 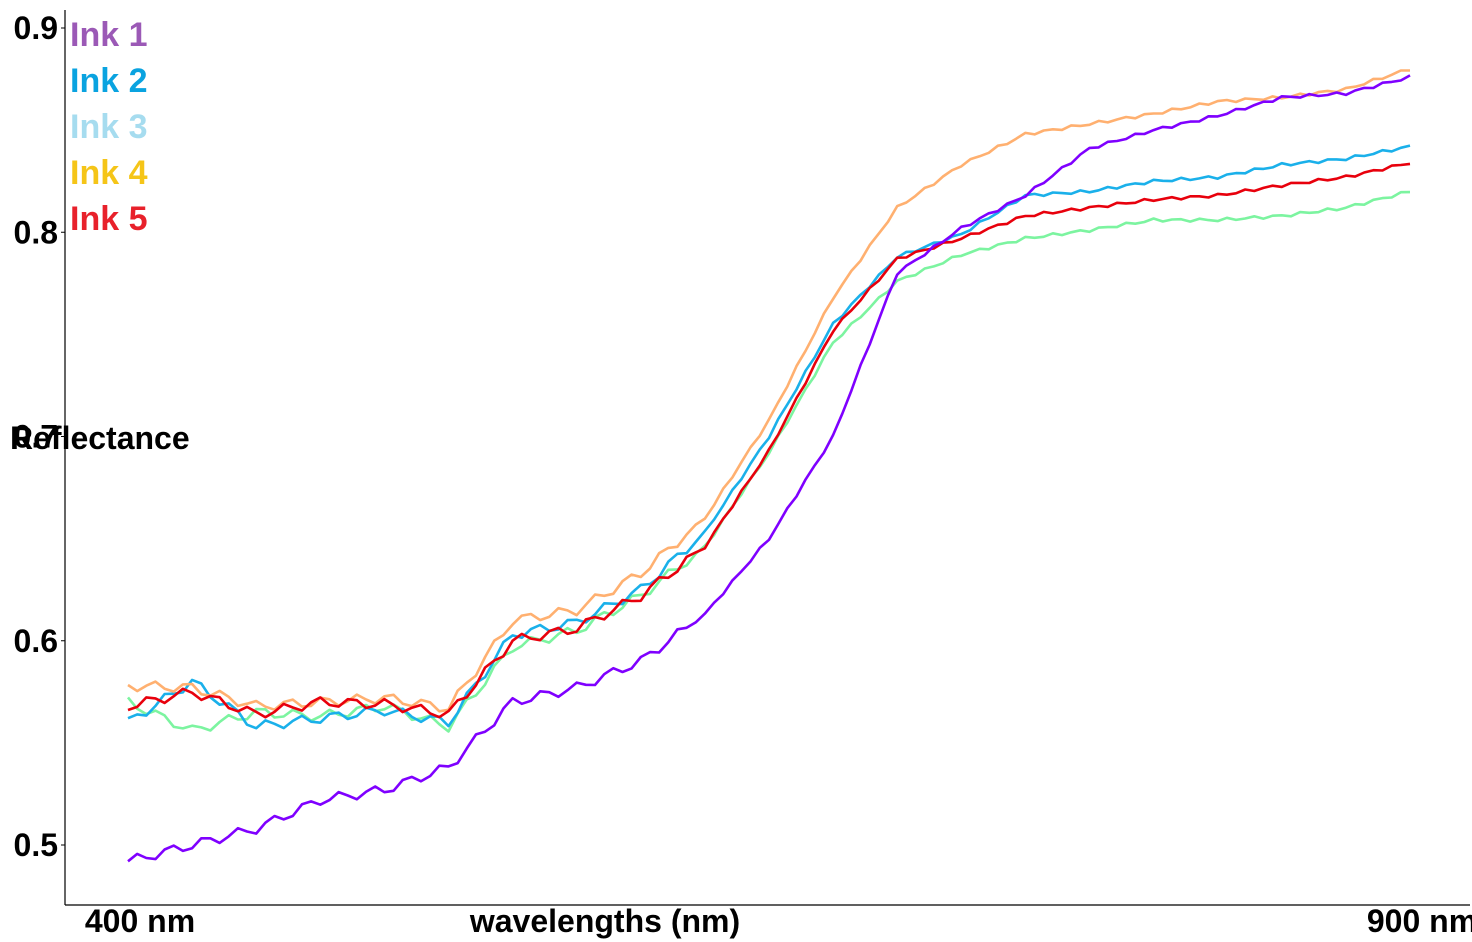 I want to click on legend: Ink 1 Ink 2 Ink 3 Ink 4 Ink 5, so click(x=109, y=127).